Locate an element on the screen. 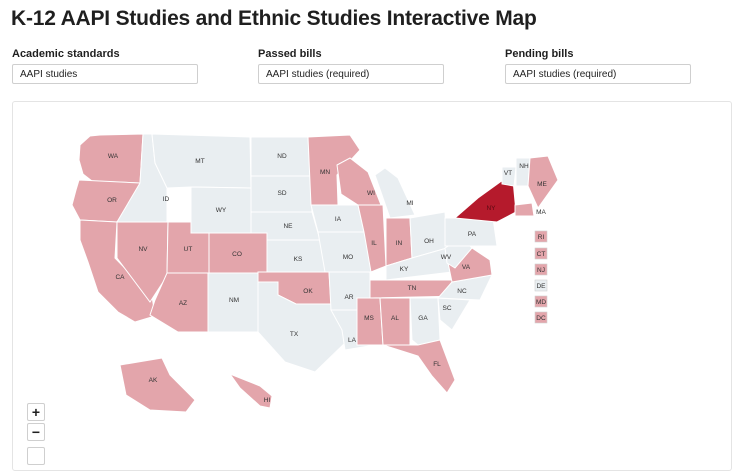 The height and width of the screenshot is (471, 745). state-ma is located at coordinates (524, 209).